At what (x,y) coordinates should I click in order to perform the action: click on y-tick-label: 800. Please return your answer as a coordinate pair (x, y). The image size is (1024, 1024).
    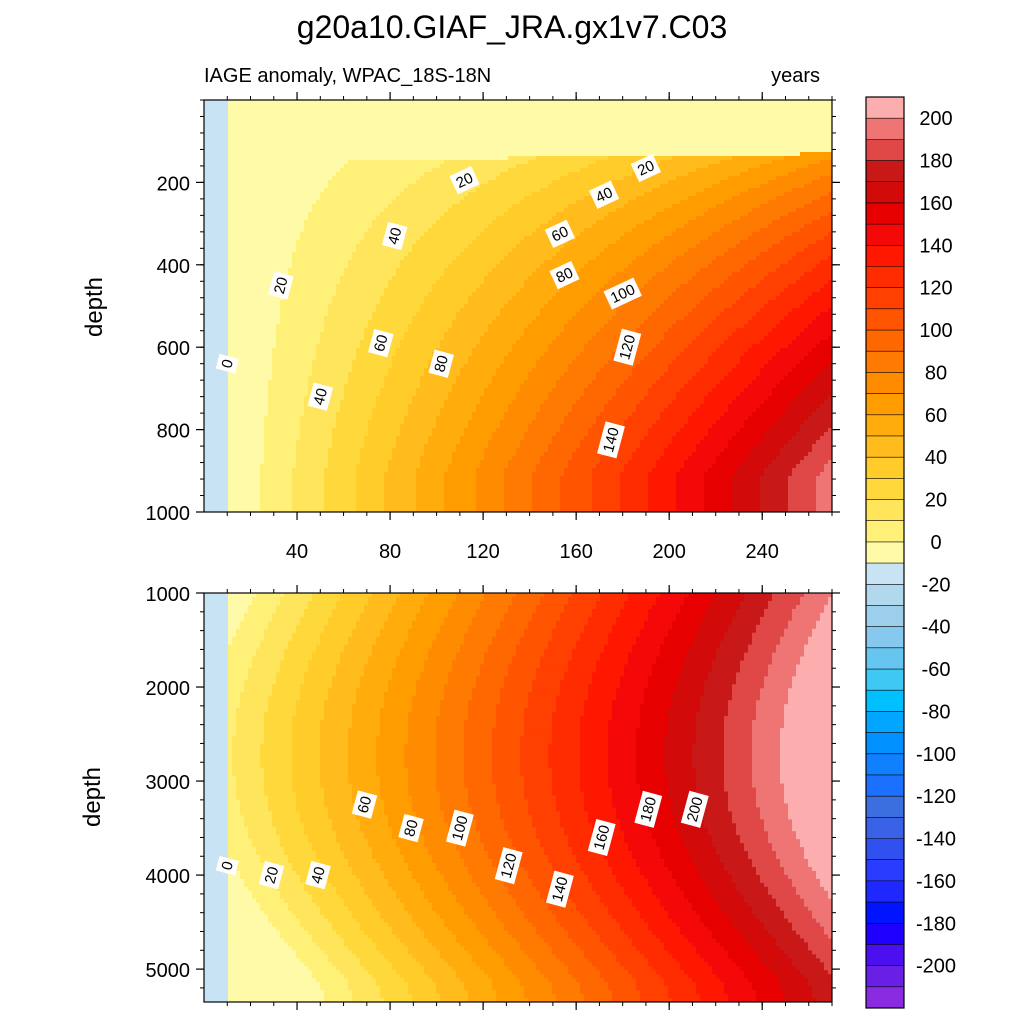
    Looking at the image, I should click on (173, 432).